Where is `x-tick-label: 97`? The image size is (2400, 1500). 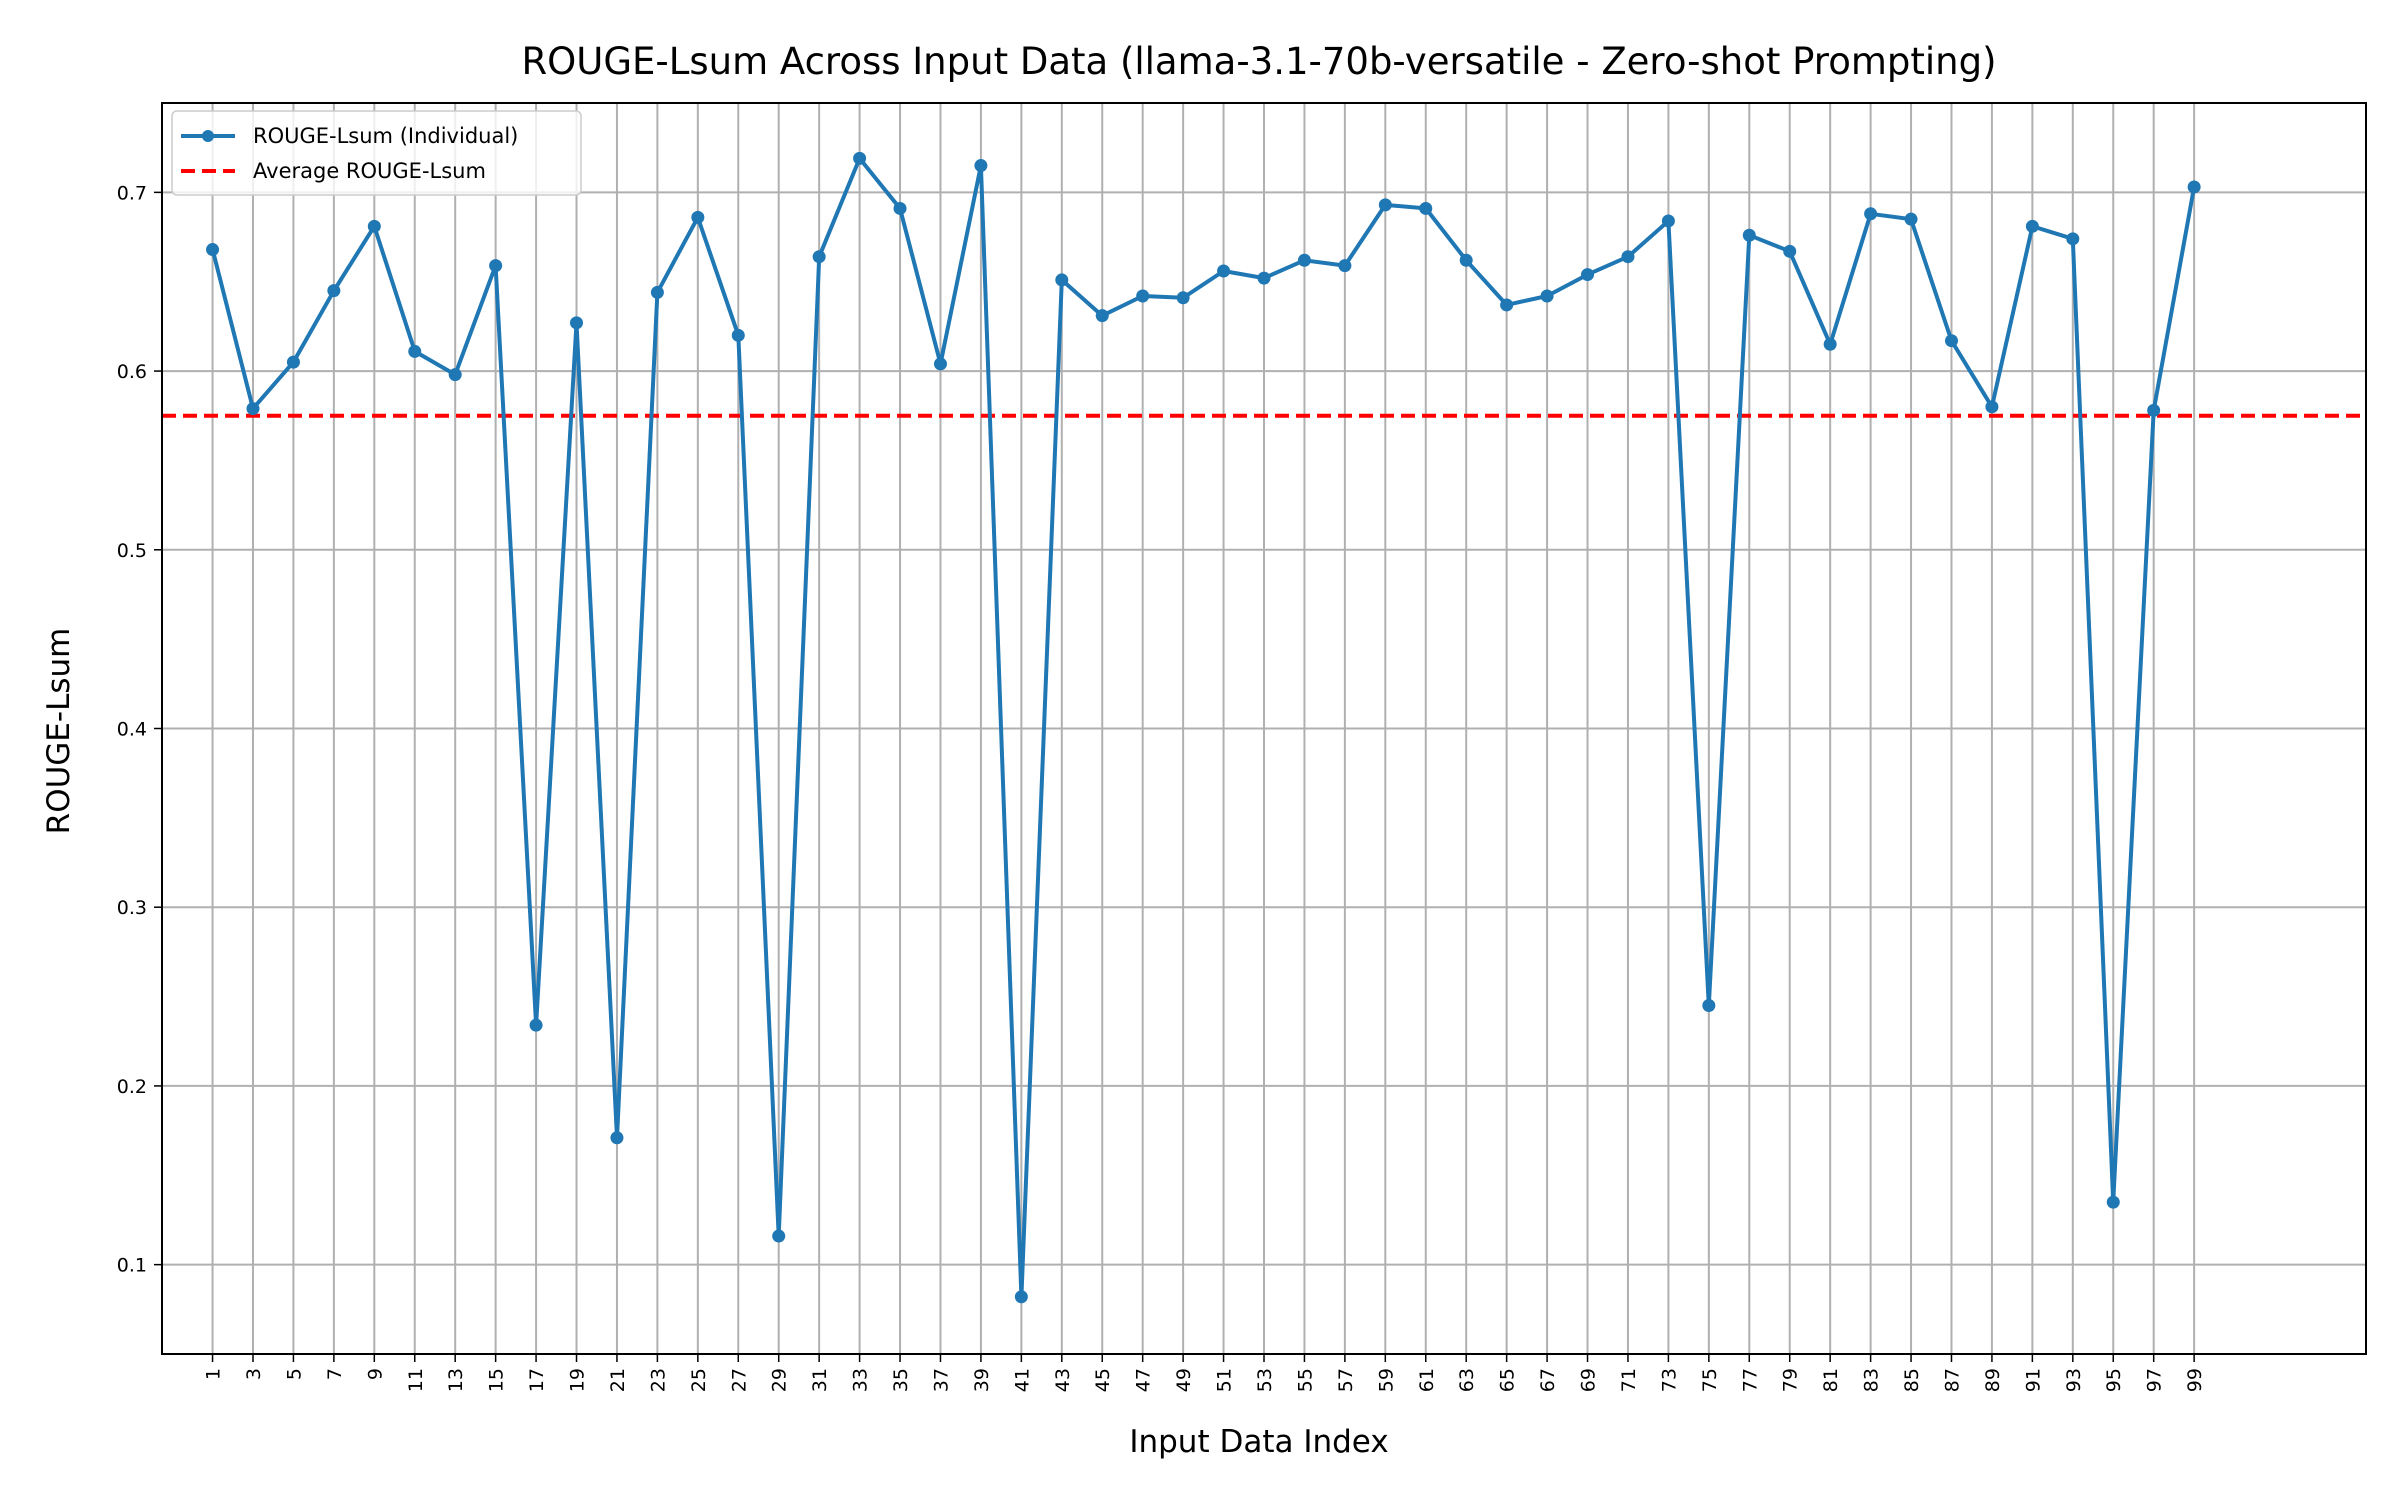 x-tick-label: 97 is located at coordinates (2155, 1380).